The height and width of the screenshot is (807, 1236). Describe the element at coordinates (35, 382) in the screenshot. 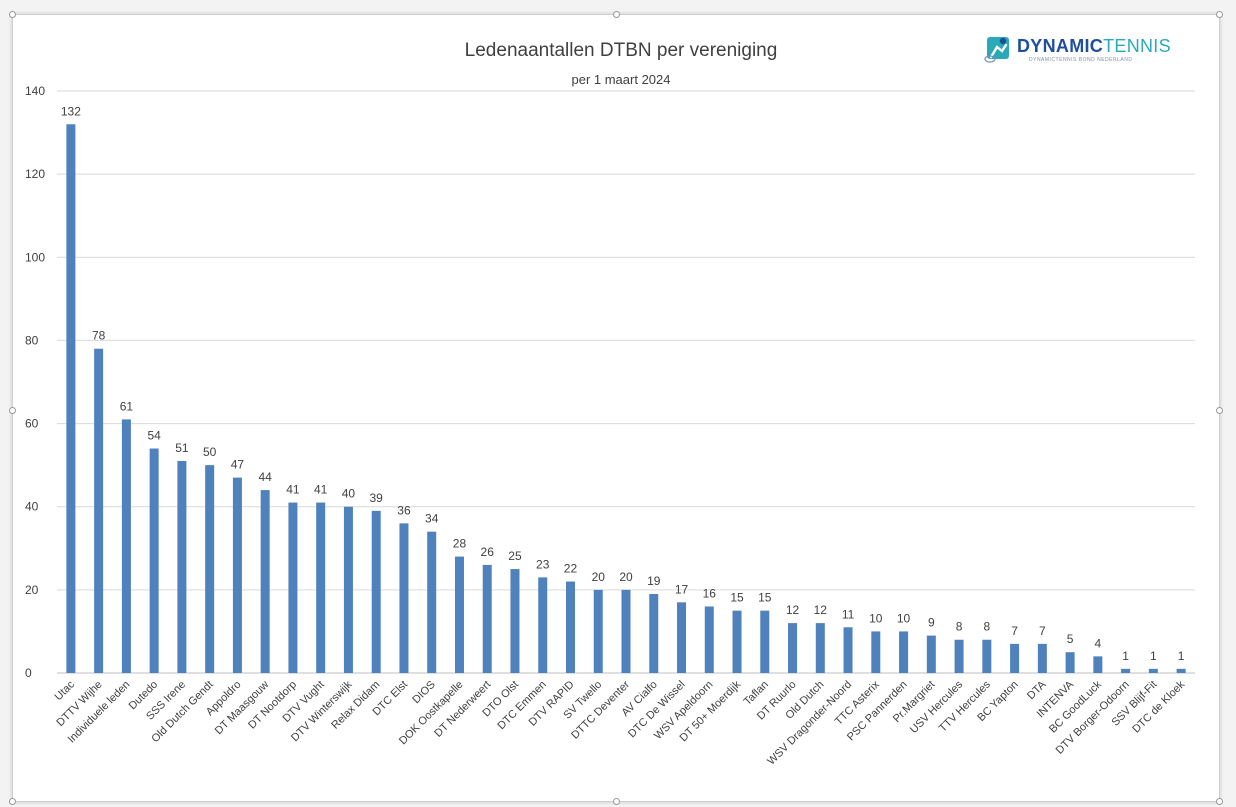

I see `y-axis-ticks: 0 20 40 60 80 100 120 140` at that location.